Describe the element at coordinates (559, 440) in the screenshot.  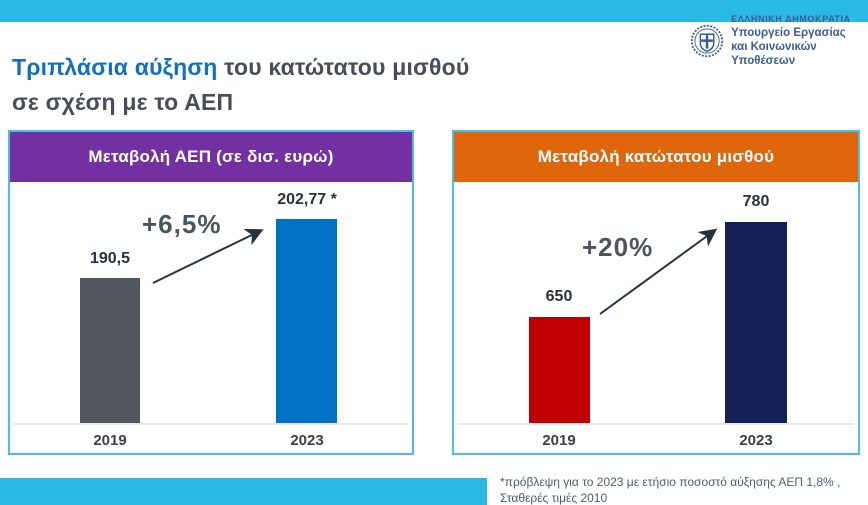
I see `wage-category-2019: 2019` at that location.